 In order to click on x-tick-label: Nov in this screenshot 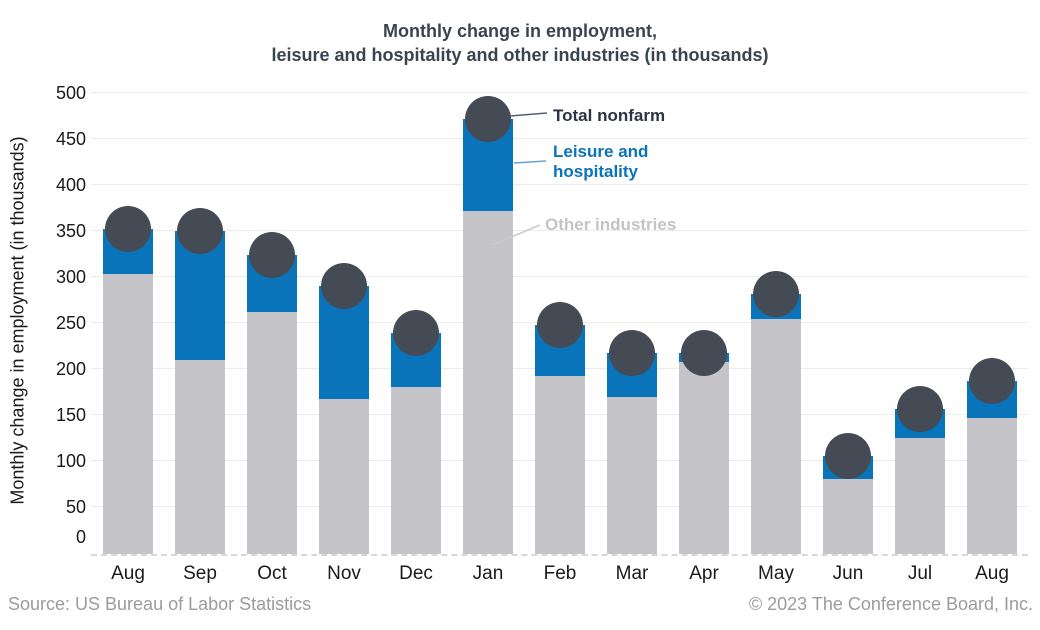, I will do `click(344, 573)`.